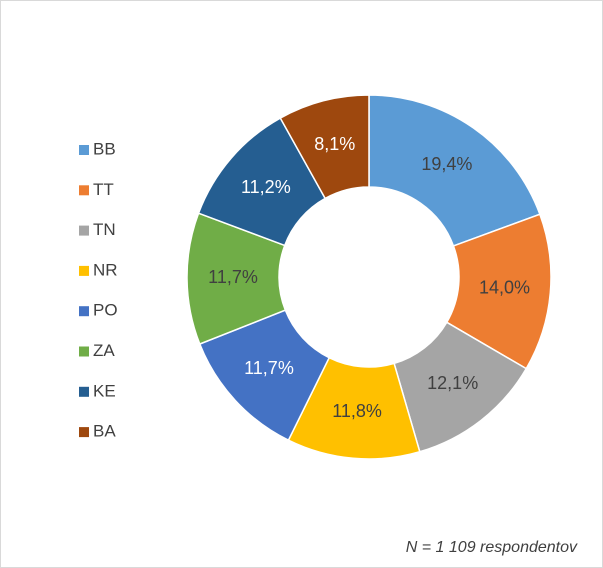 The image size is (603, 568). What do you see at coordinates (105, 269) in the screenshot?
I see `legend-label: NR` at bounding box center [105, 269].